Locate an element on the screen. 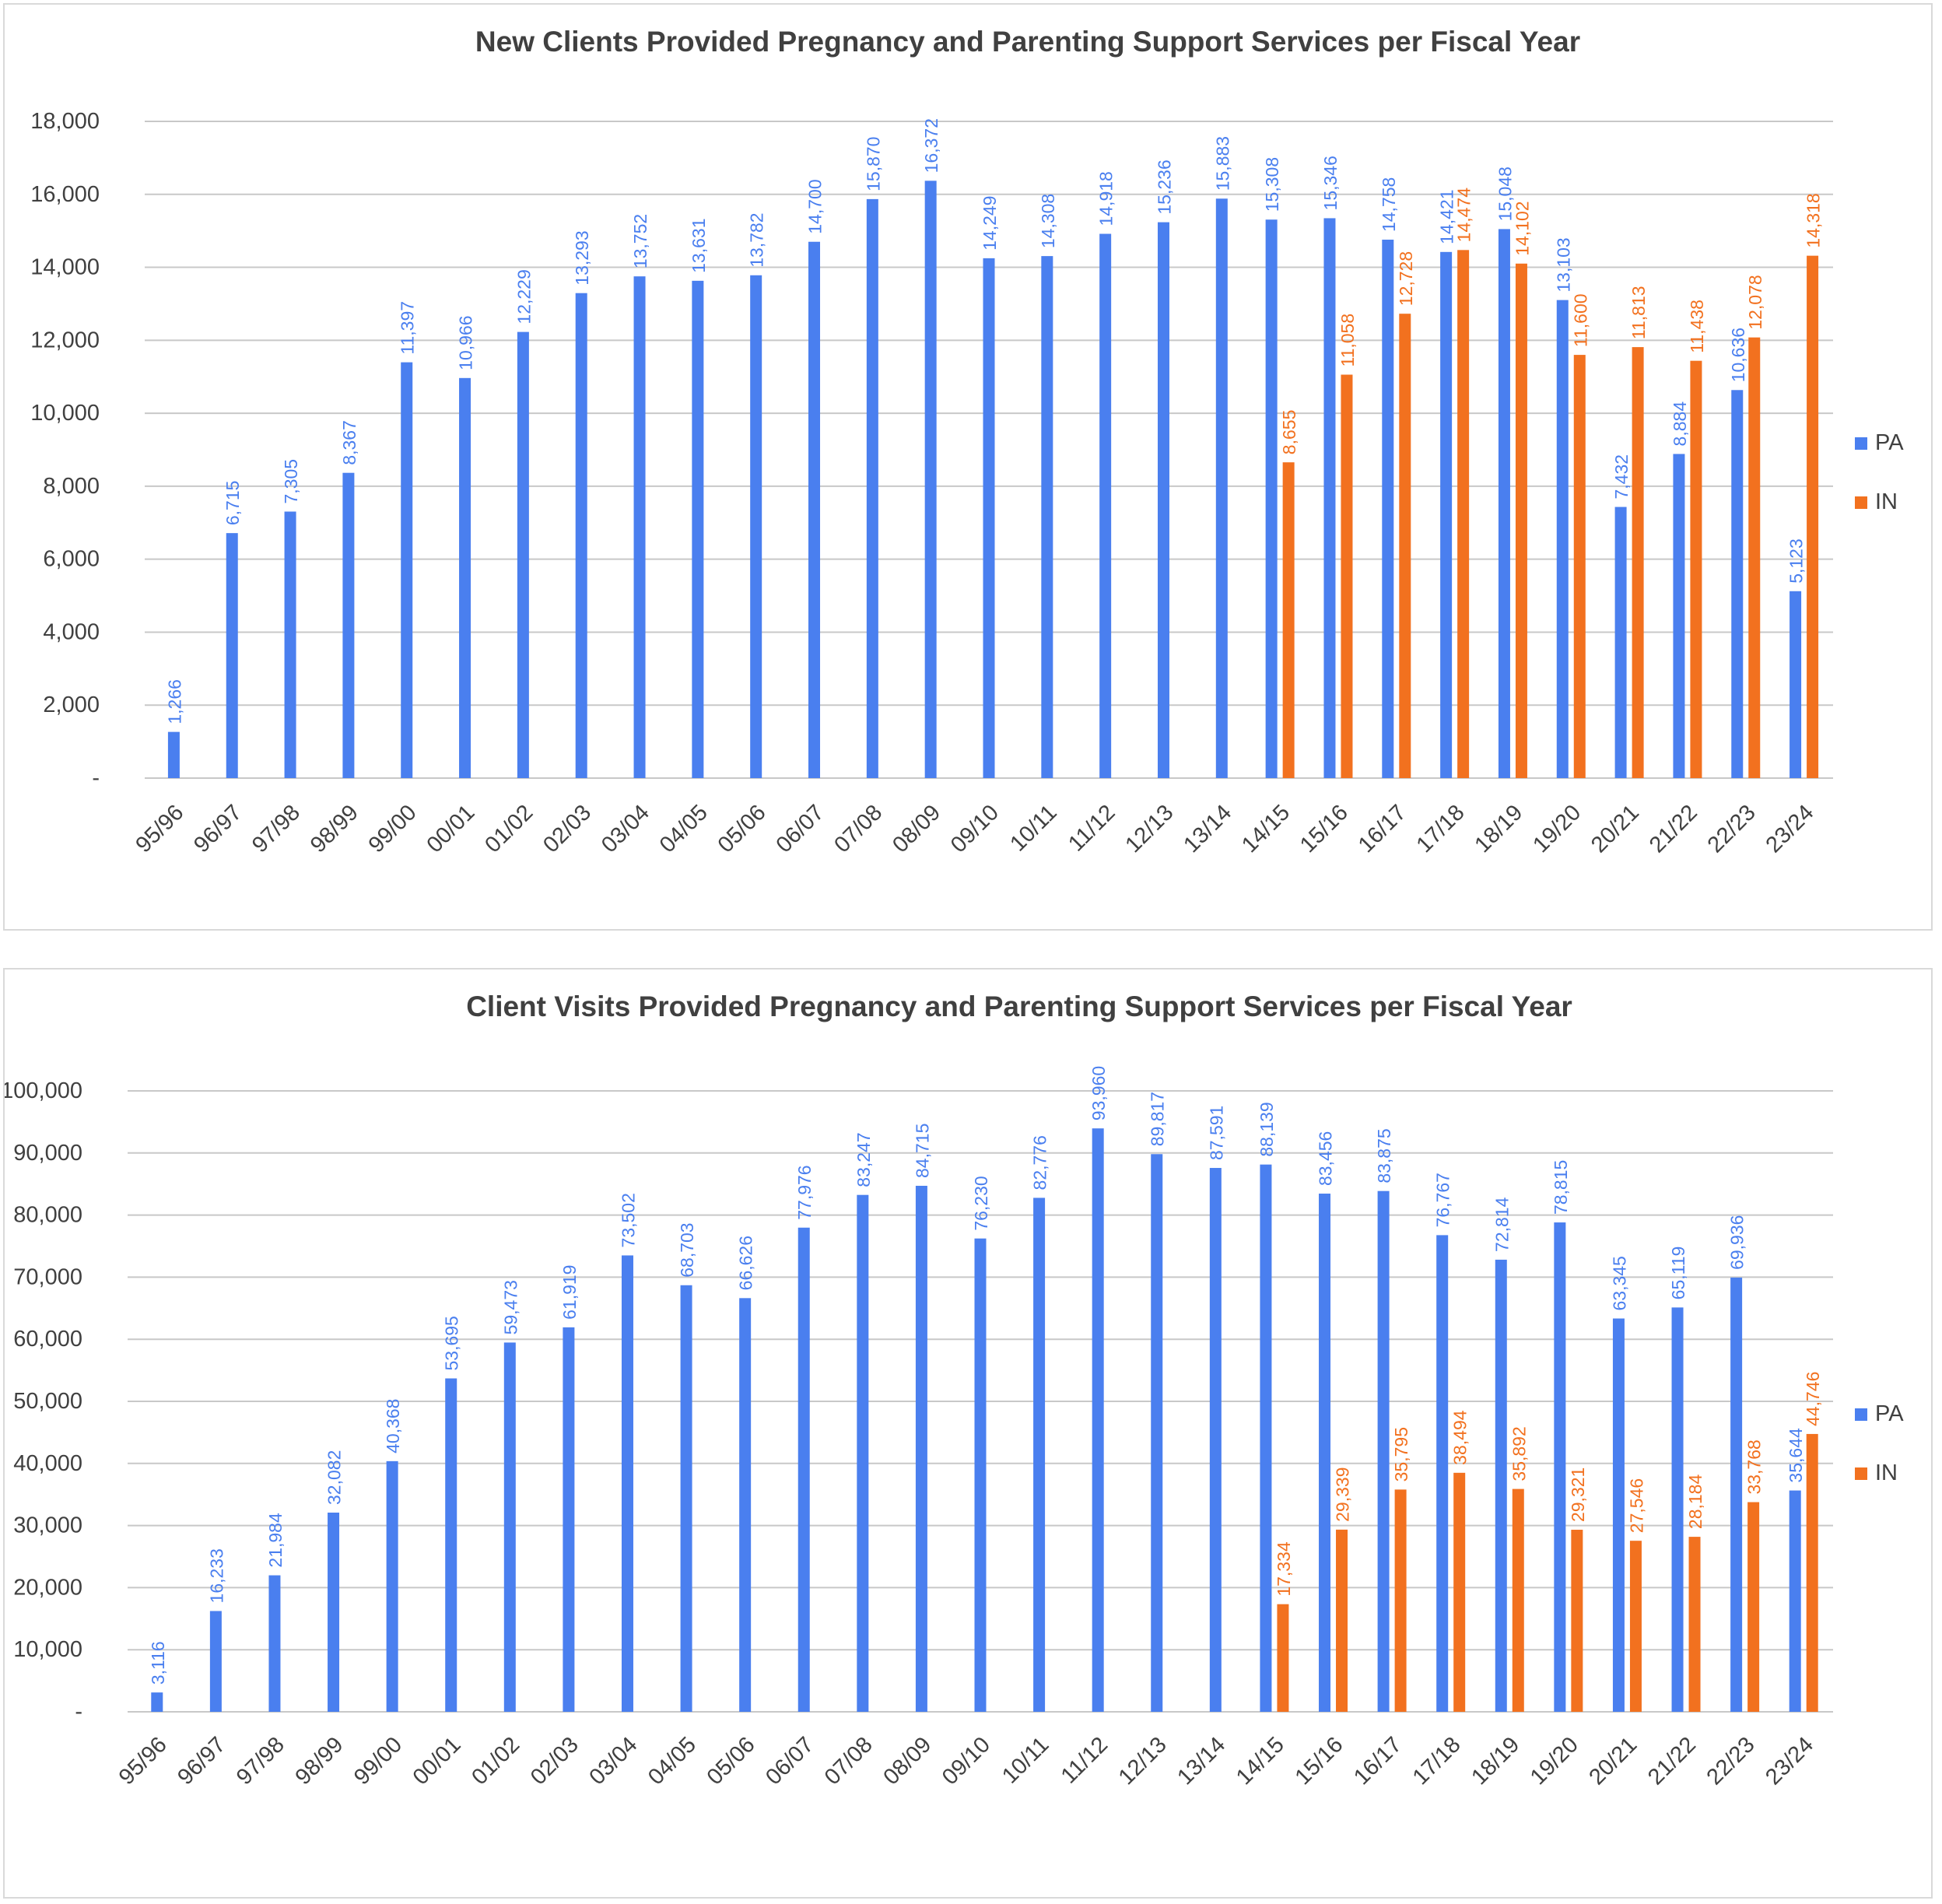 This screenshot has width=1942, height=1904. new-clients-y-tick-label: 8,000 is located at coordinates (72, 487).